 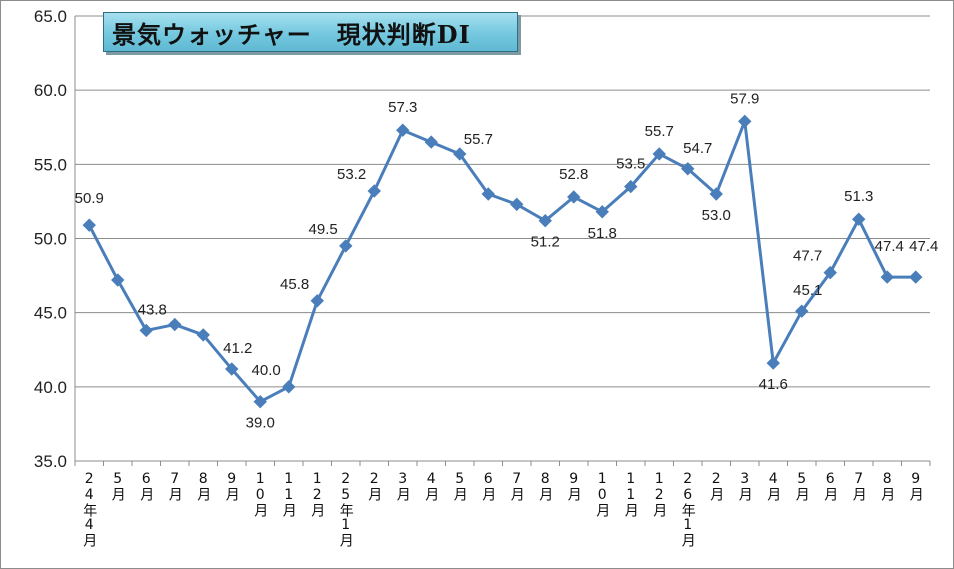 I want to click on y-tick-label: 45.0, so click(x=50, y=313).